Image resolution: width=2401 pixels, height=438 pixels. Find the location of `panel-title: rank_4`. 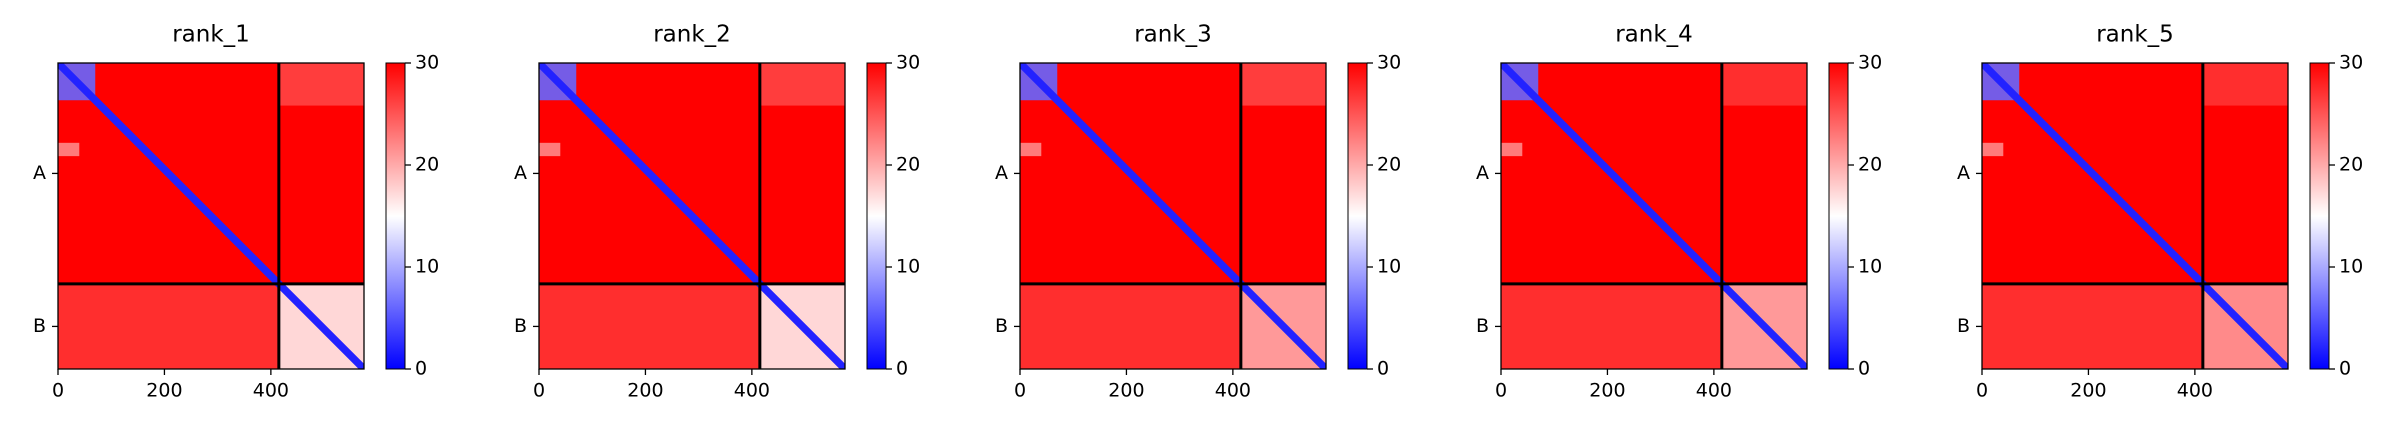

panel-title: rank_4 is located at coordinates (1654, 35).